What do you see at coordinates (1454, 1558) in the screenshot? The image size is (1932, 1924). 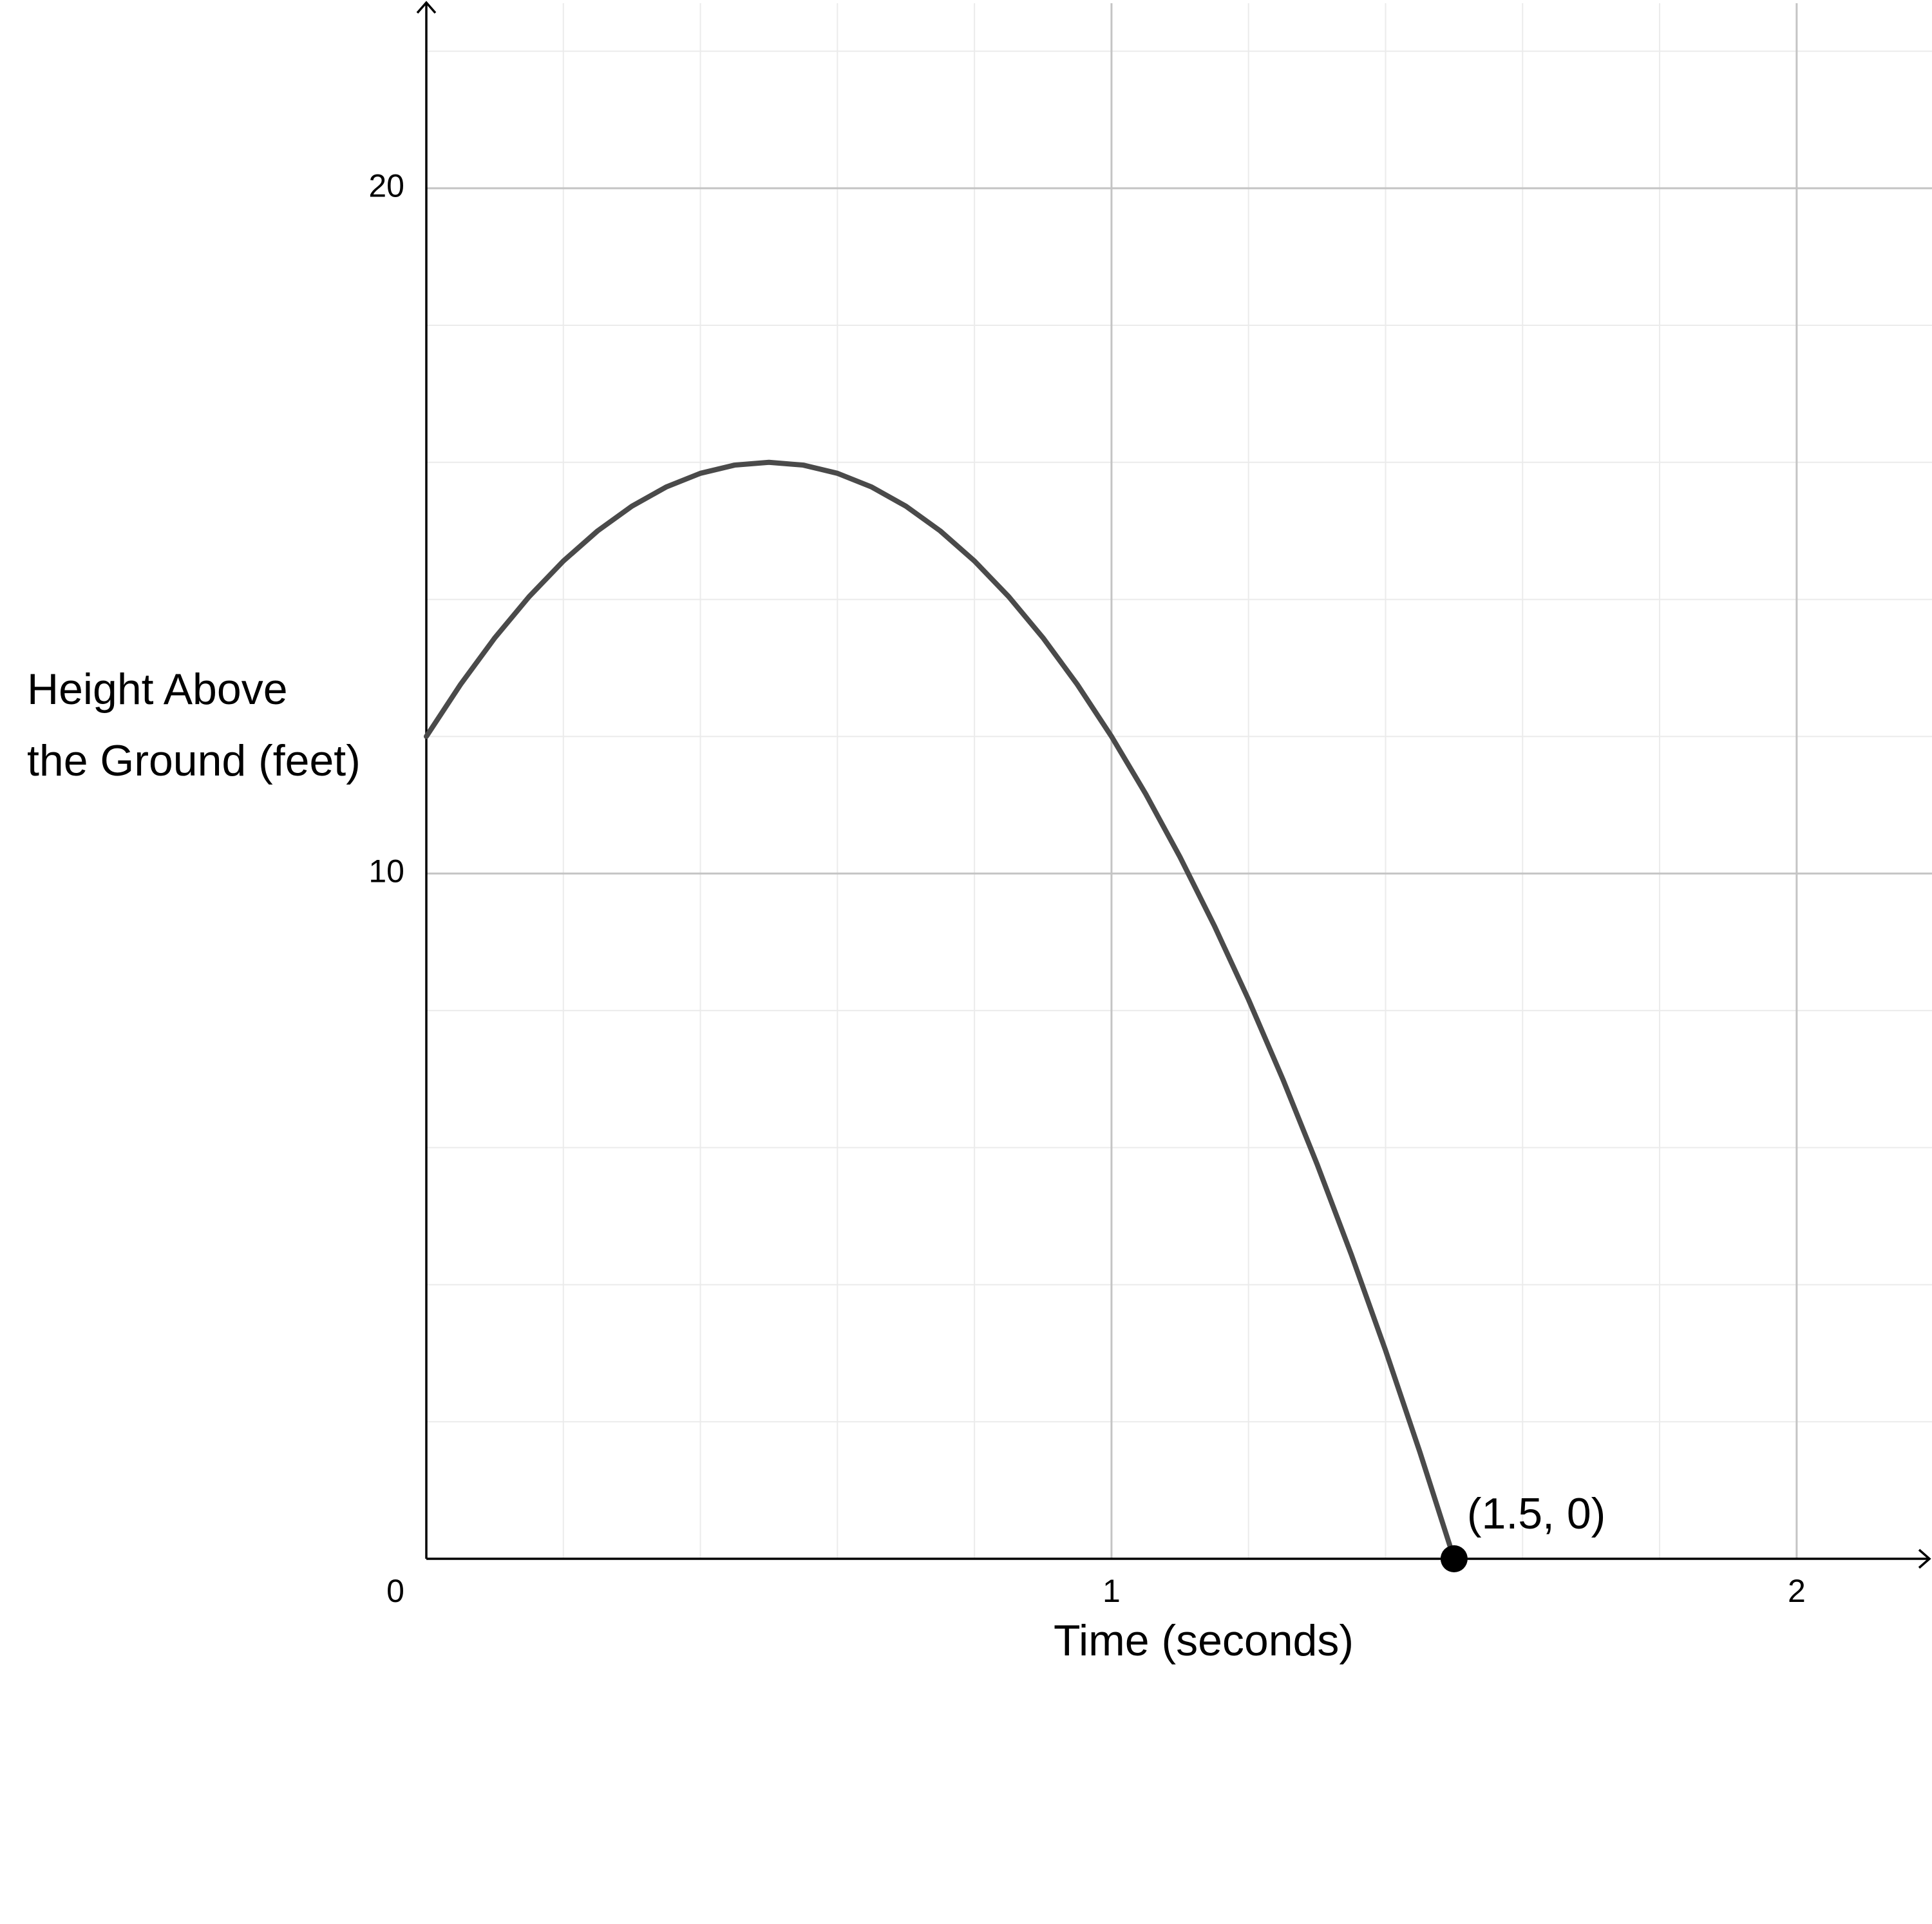 I see `point` at bounding box center [1454, 1558].